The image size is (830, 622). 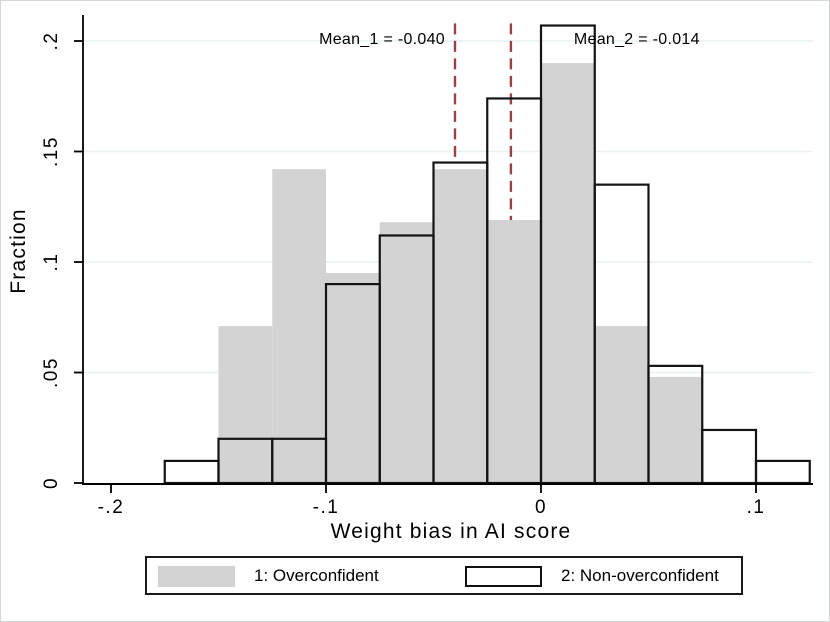 I want to click on legend-white-outlined-swatch, so click(x=503, y=576).